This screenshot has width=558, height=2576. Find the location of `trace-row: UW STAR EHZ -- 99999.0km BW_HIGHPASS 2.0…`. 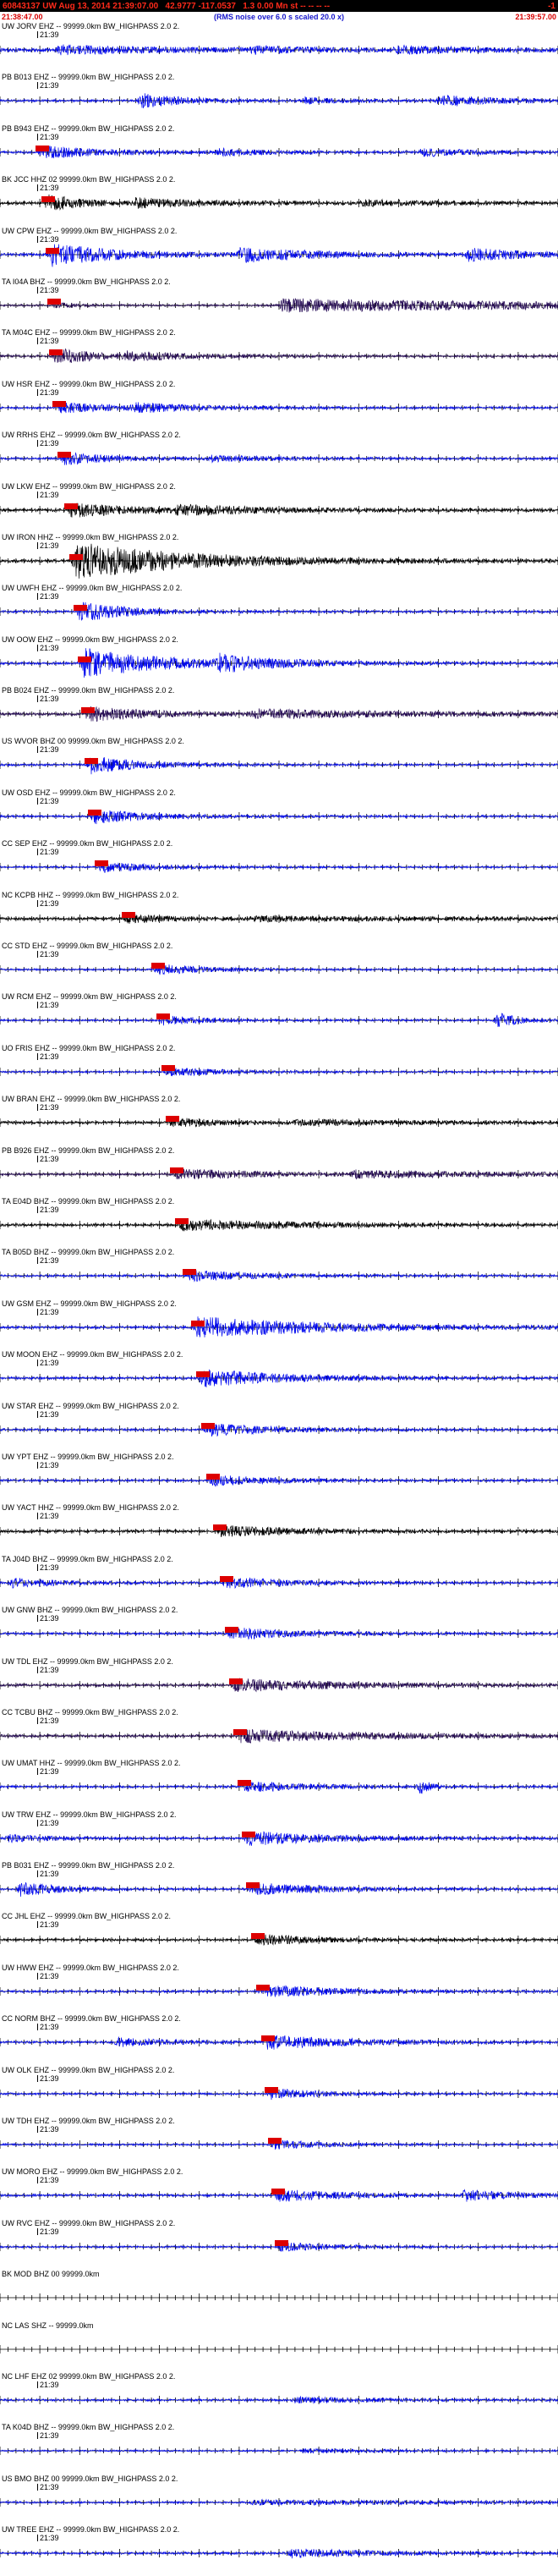

trace-row: UW STAR EHZ -- 99999.0km BW_HIGHPASS 2.0… is located at coordinates (279, 1426).